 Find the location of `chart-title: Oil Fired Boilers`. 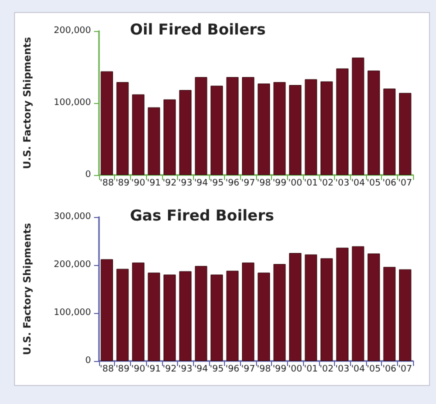

chart-title: Oil Fired Boilers is located at coordinates (198, 29).